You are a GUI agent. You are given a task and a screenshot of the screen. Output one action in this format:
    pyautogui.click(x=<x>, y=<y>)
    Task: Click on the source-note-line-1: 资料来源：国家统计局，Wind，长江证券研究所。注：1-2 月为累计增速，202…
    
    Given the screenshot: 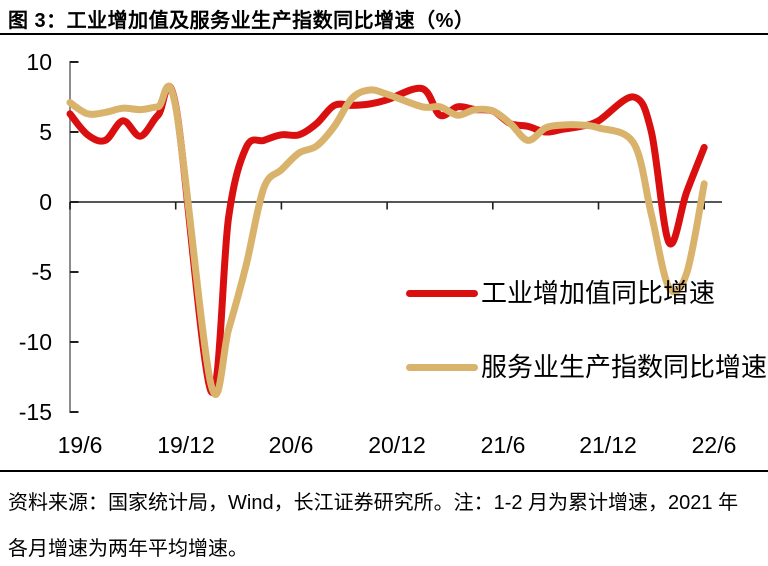 What is the action you would take?
    pyautogui.click(x=373, y=503)
    